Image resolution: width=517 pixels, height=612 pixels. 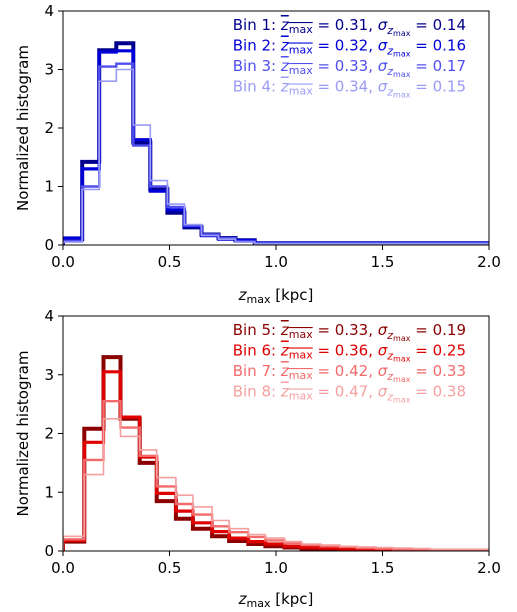 I want to click on legend-entry-bin-7: Bin 7: zmax = 0.42, σzmax = 0.33, so click(x=349, y=373).